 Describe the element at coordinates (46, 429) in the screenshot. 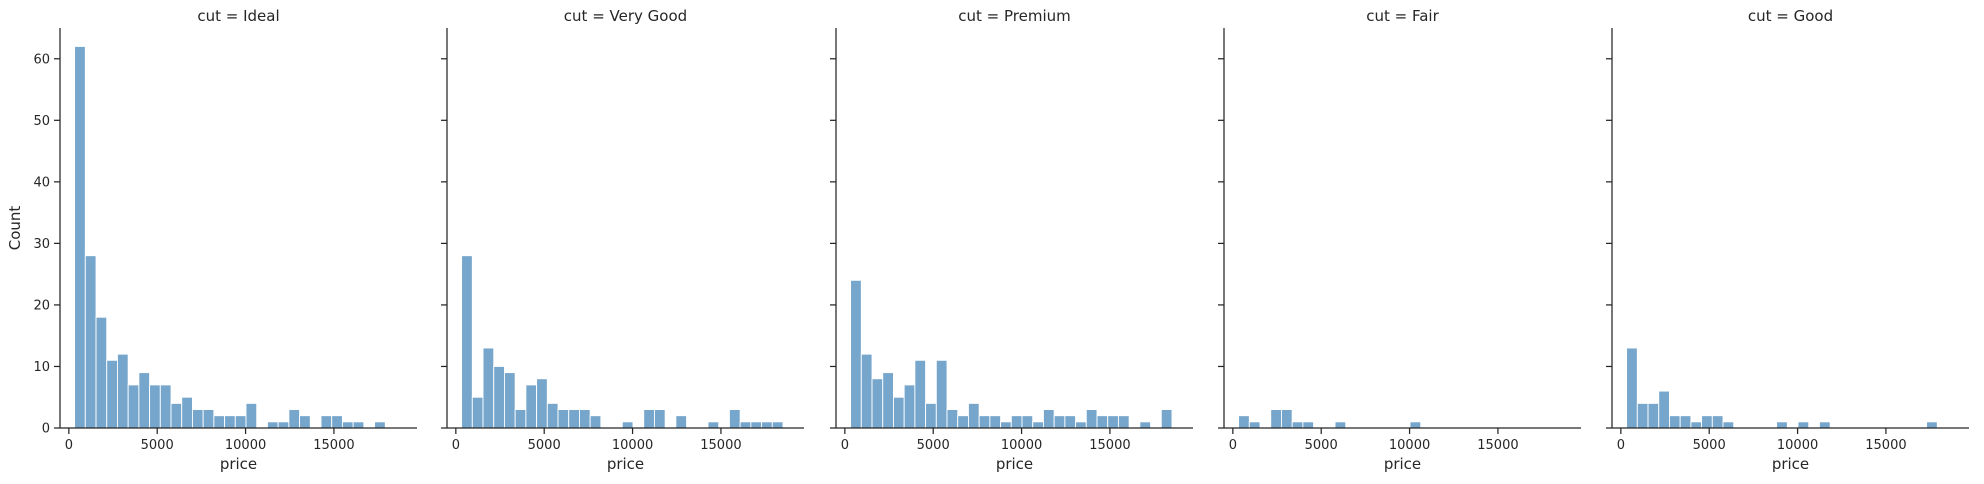

I see `y-tick-label: 0` at that location.